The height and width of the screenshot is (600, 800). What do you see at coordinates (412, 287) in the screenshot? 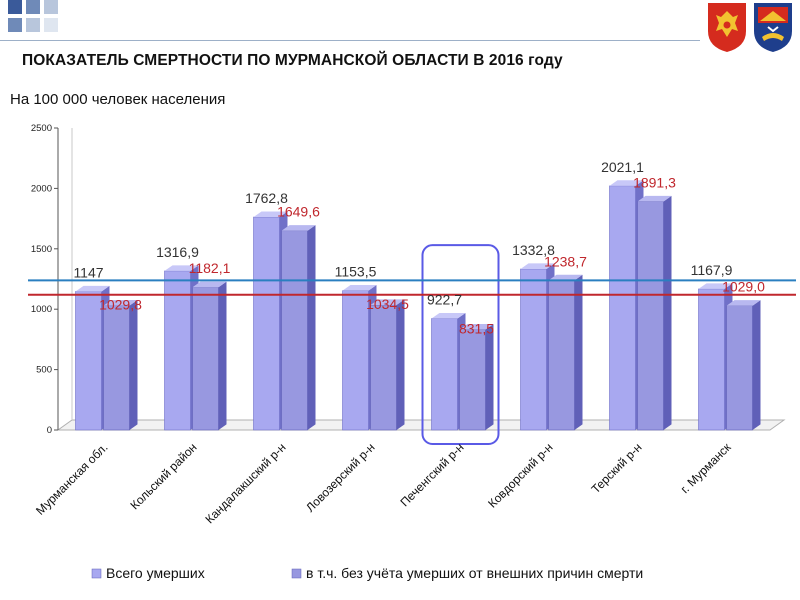
I see `reference-lines` at bounding box center [412, 287].